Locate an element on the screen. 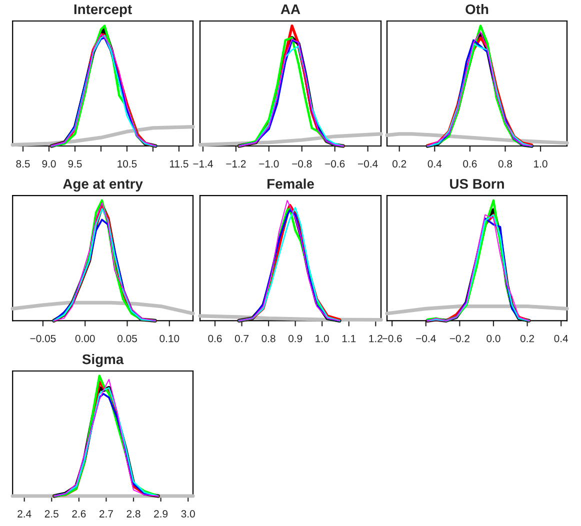 The height and width of the screenshot is (526, 581). x-tick-label: 2.6 is located at coordinates (79, 514).